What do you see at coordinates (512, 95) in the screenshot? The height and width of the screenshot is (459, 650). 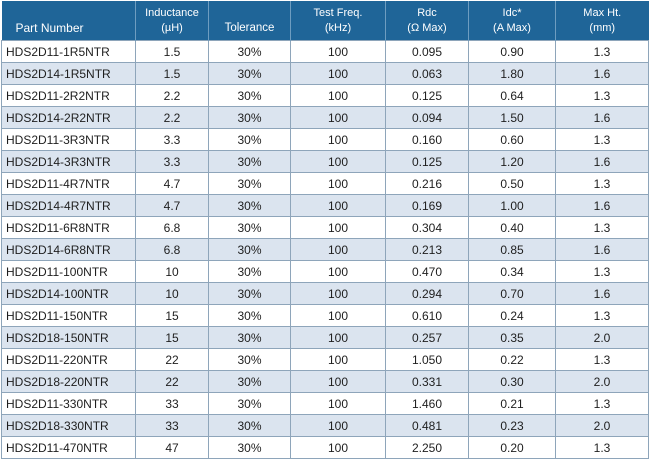 I see `idc-cell: 0.64` at bounding box center [512, 95].